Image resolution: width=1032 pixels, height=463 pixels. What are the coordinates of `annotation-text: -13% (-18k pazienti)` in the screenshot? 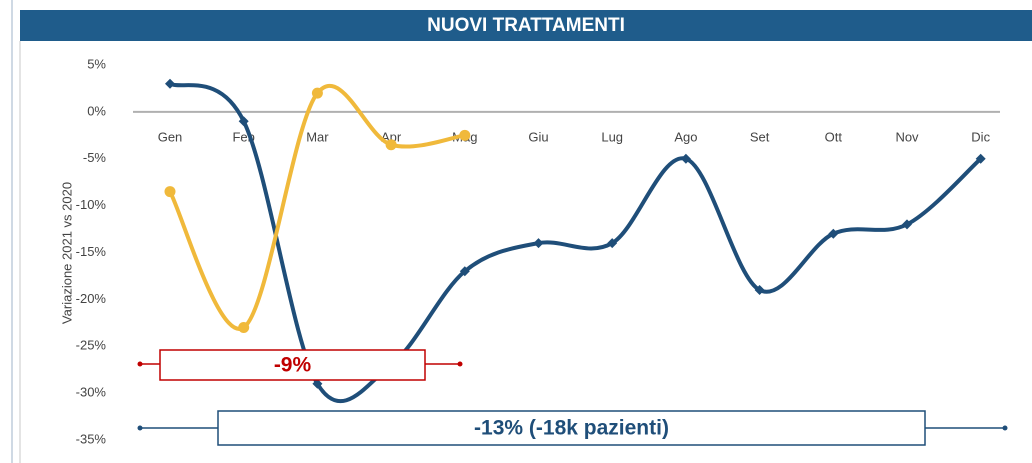 It's located at (571, 428).